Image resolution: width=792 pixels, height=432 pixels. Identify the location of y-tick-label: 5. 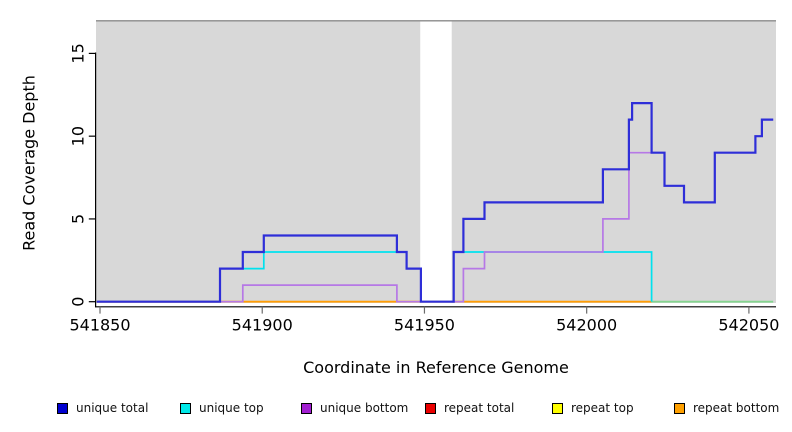
(78, 219).